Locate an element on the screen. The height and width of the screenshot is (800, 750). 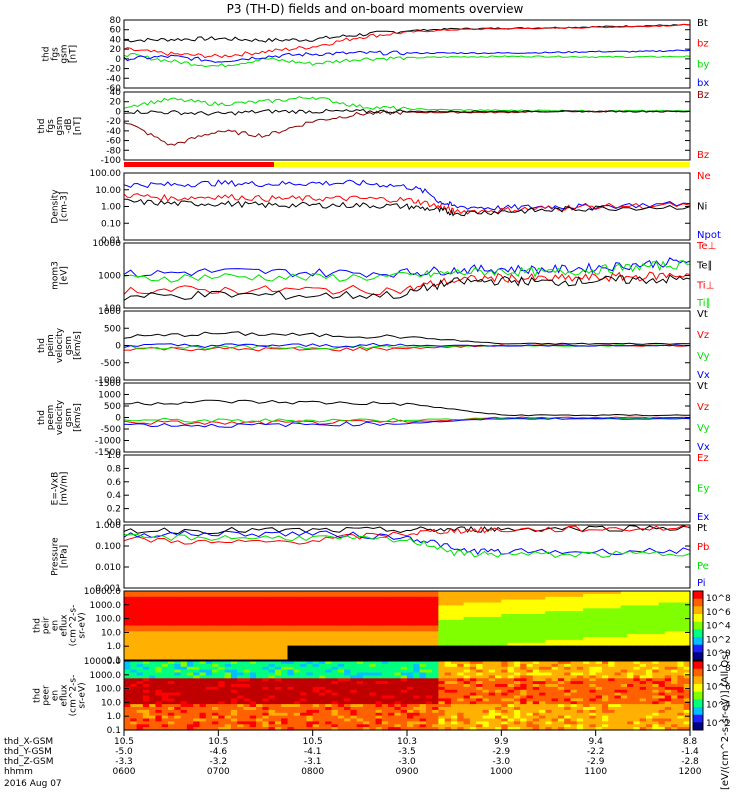
y-axis-label: gsm is located at coordinates (69, 345).